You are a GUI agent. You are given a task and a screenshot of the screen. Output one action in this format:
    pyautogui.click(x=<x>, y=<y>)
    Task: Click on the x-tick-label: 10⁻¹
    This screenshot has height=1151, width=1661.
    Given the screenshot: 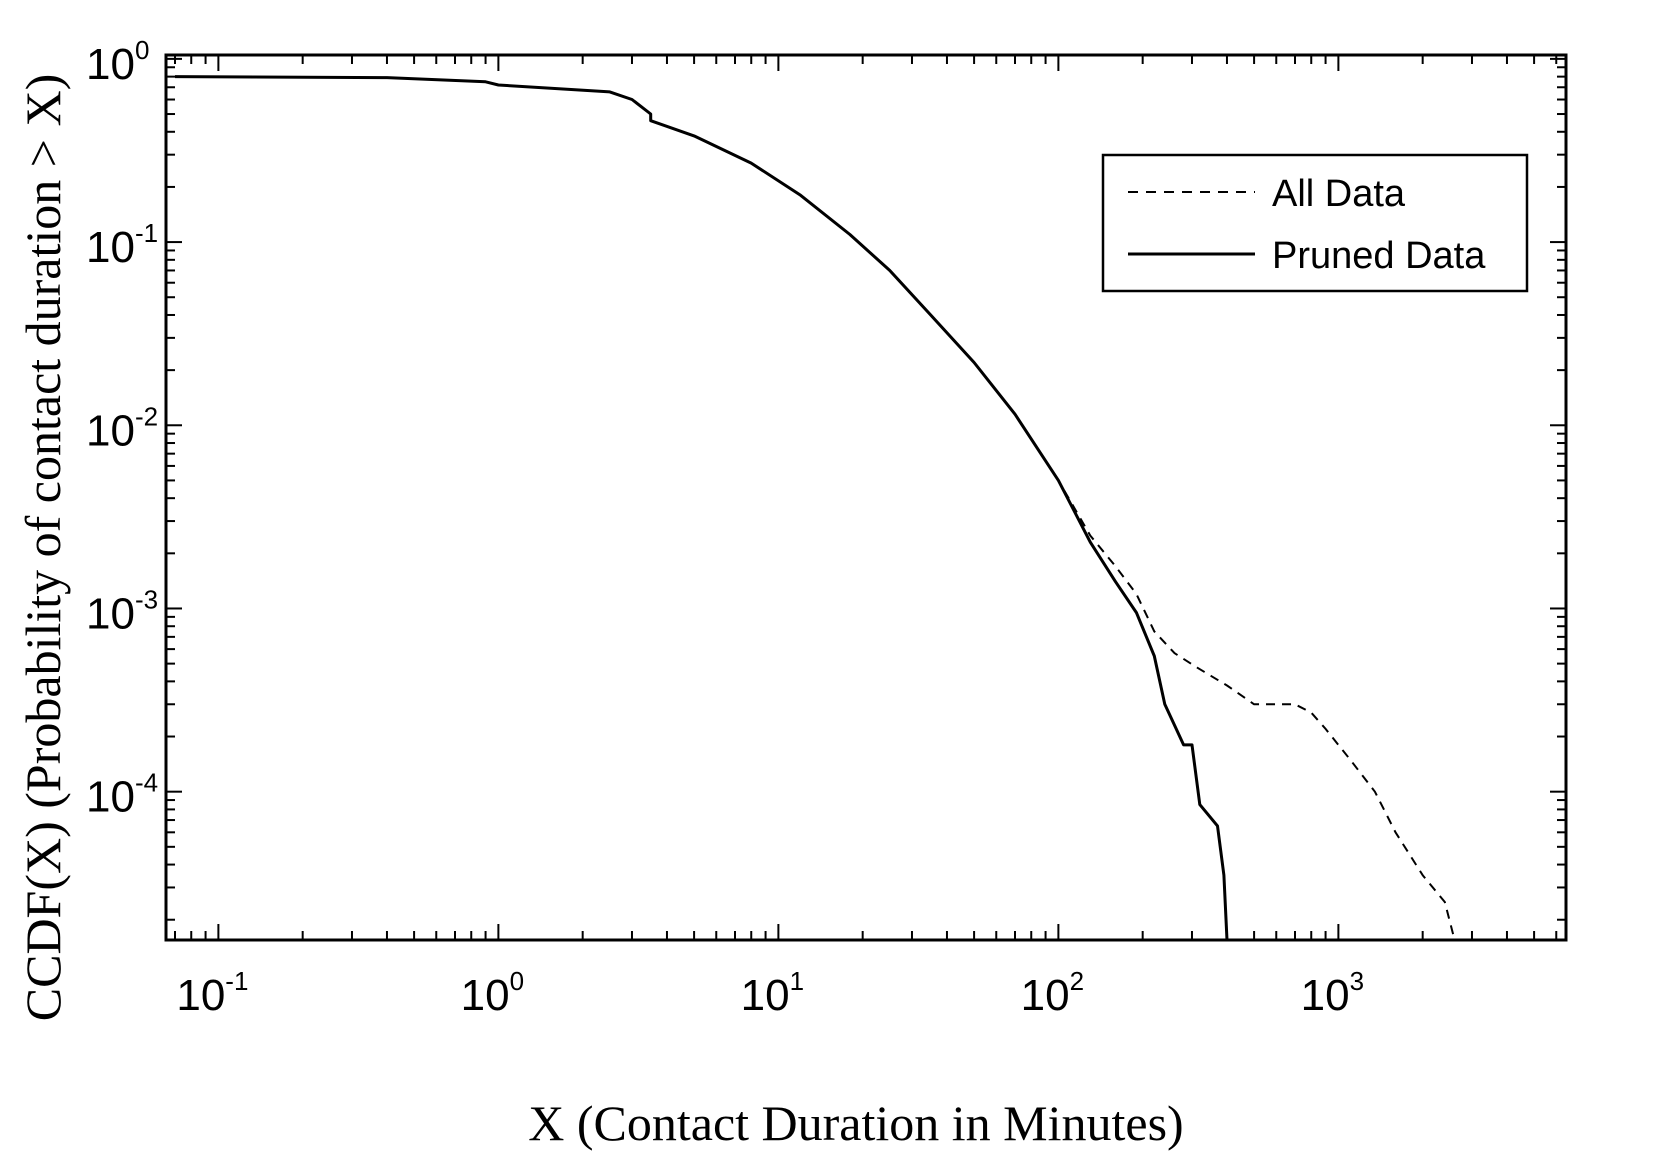 What is the action you would take?
    pyautogui.click(x=212, y=993)
    